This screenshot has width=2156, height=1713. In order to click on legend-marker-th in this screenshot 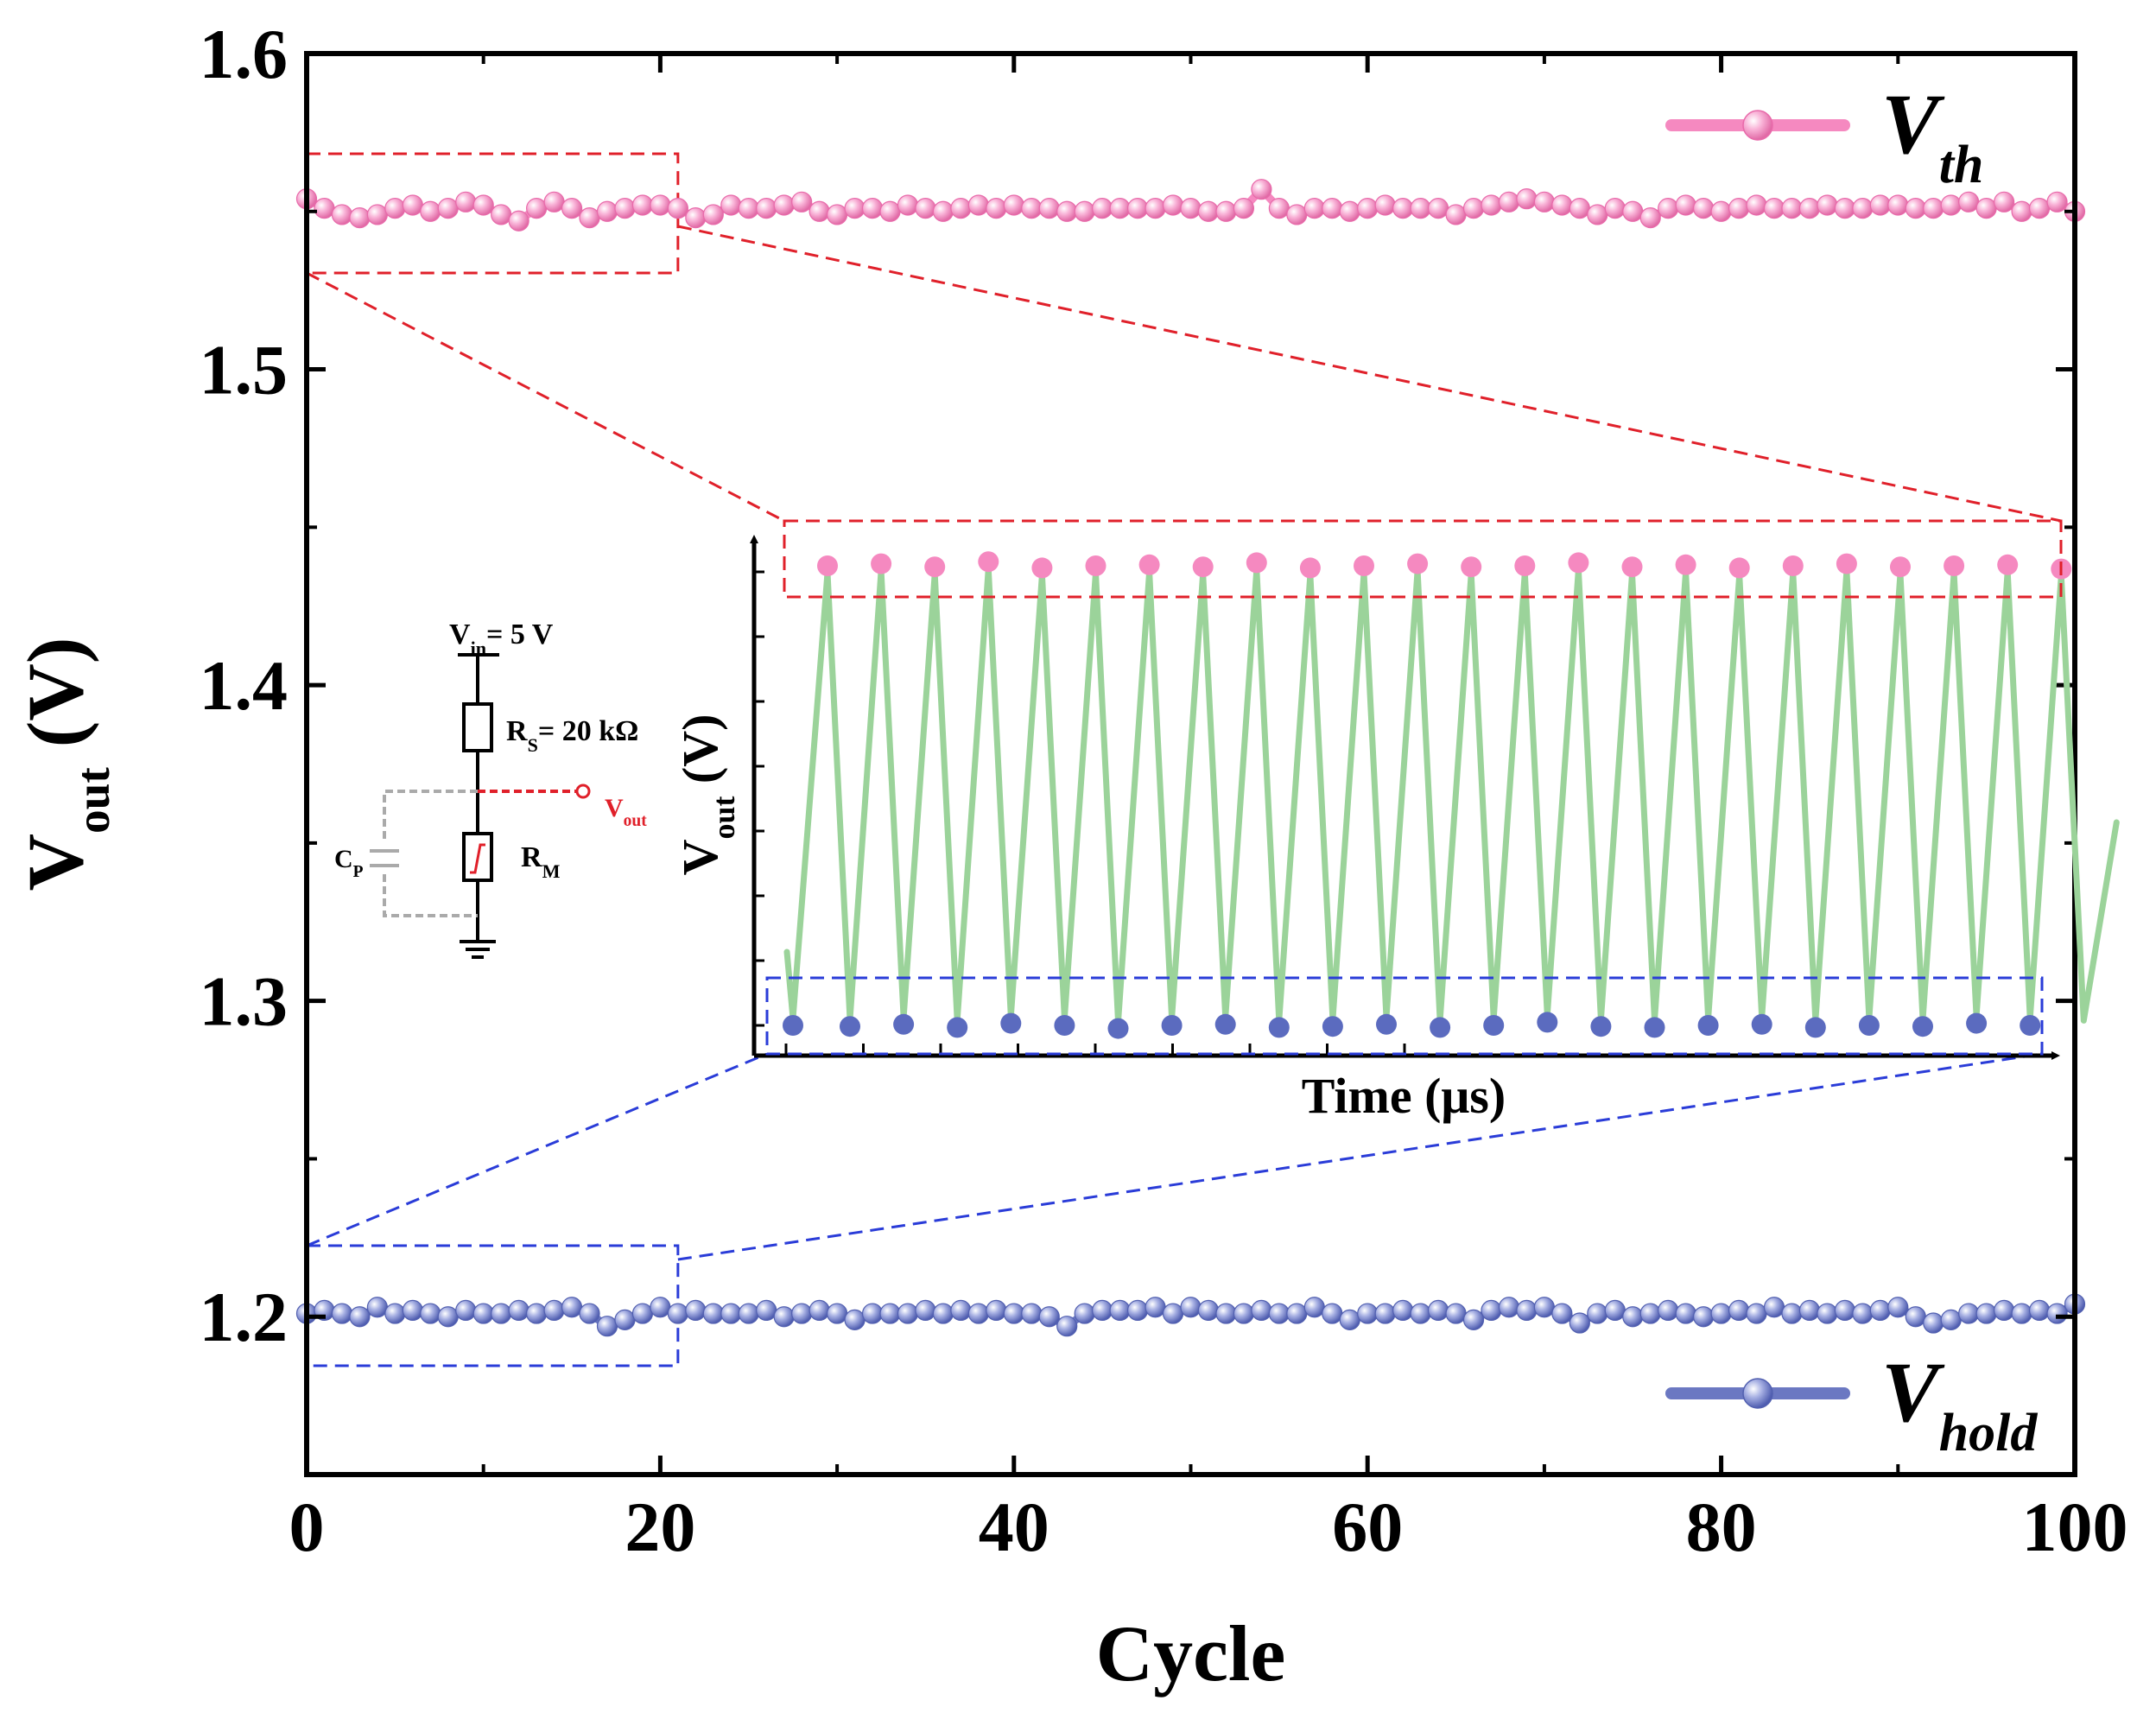, I will do `click(1757, 125)`.